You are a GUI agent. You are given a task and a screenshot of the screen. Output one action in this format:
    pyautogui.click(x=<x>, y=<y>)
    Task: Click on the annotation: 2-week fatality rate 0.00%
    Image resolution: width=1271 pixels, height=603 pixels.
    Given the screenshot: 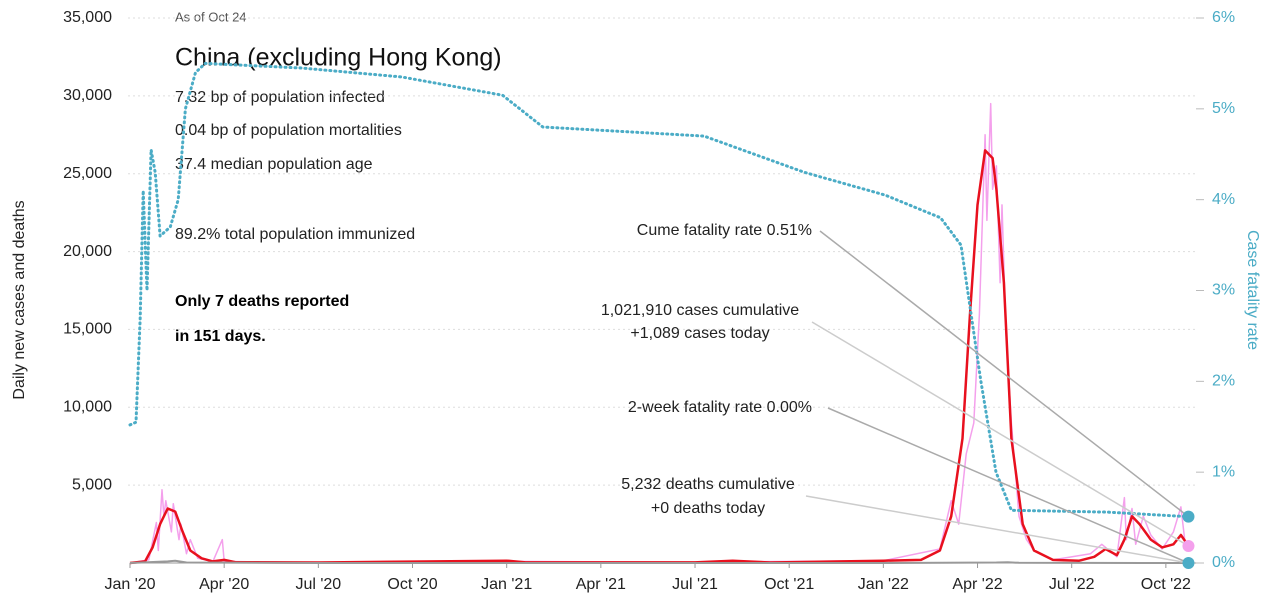 What is the action you would take?
    pyautogui.click(x=720, y=407)
    